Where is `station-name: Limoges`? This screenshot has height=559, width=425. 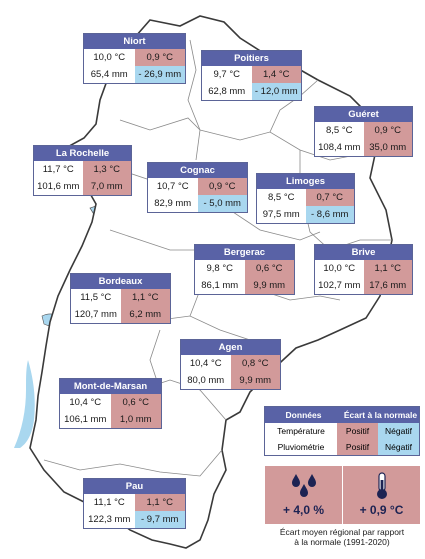
station-name: Limoges is located at coordinates (305, 181).